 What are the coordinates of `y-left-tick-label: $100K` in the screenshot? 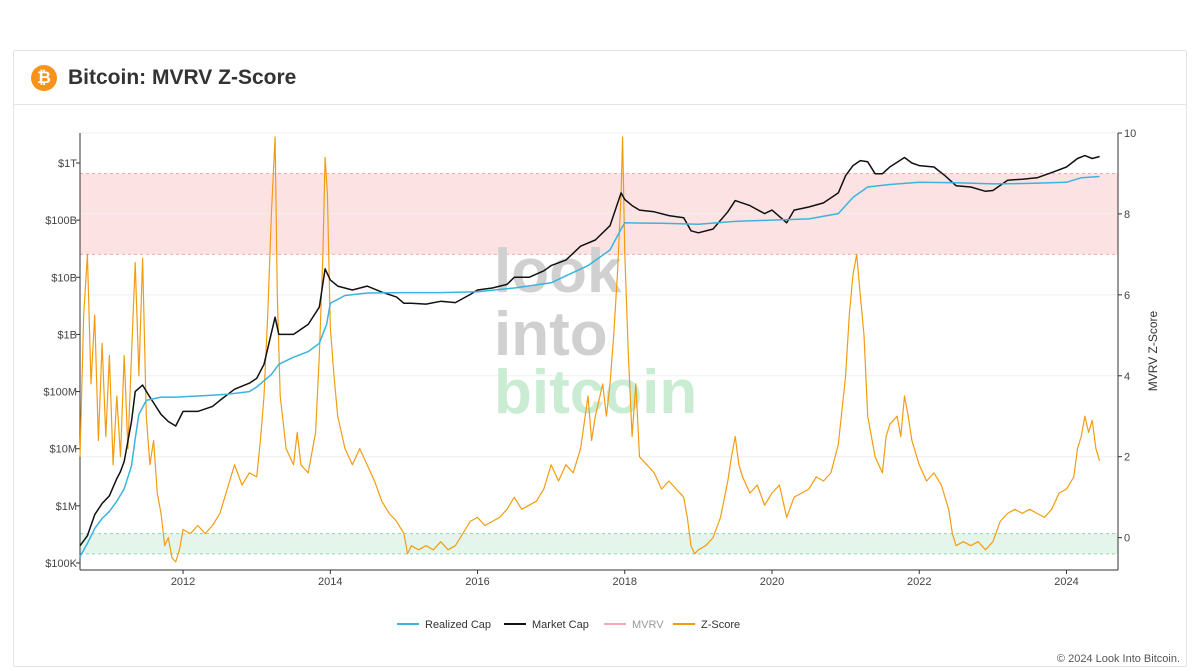 It's located at (61, 564).